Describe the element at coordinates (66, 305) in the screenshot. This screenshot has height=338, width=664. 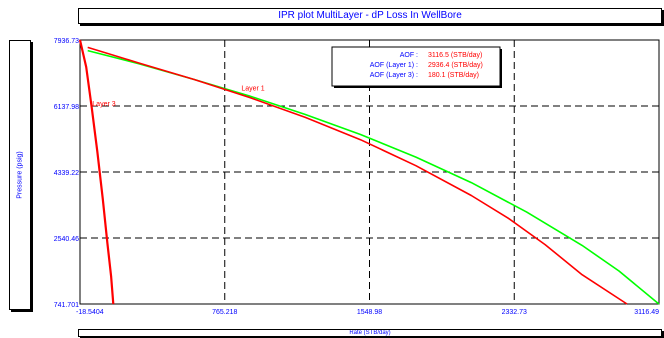
I see `y-tick-label: 741.701` at that location.